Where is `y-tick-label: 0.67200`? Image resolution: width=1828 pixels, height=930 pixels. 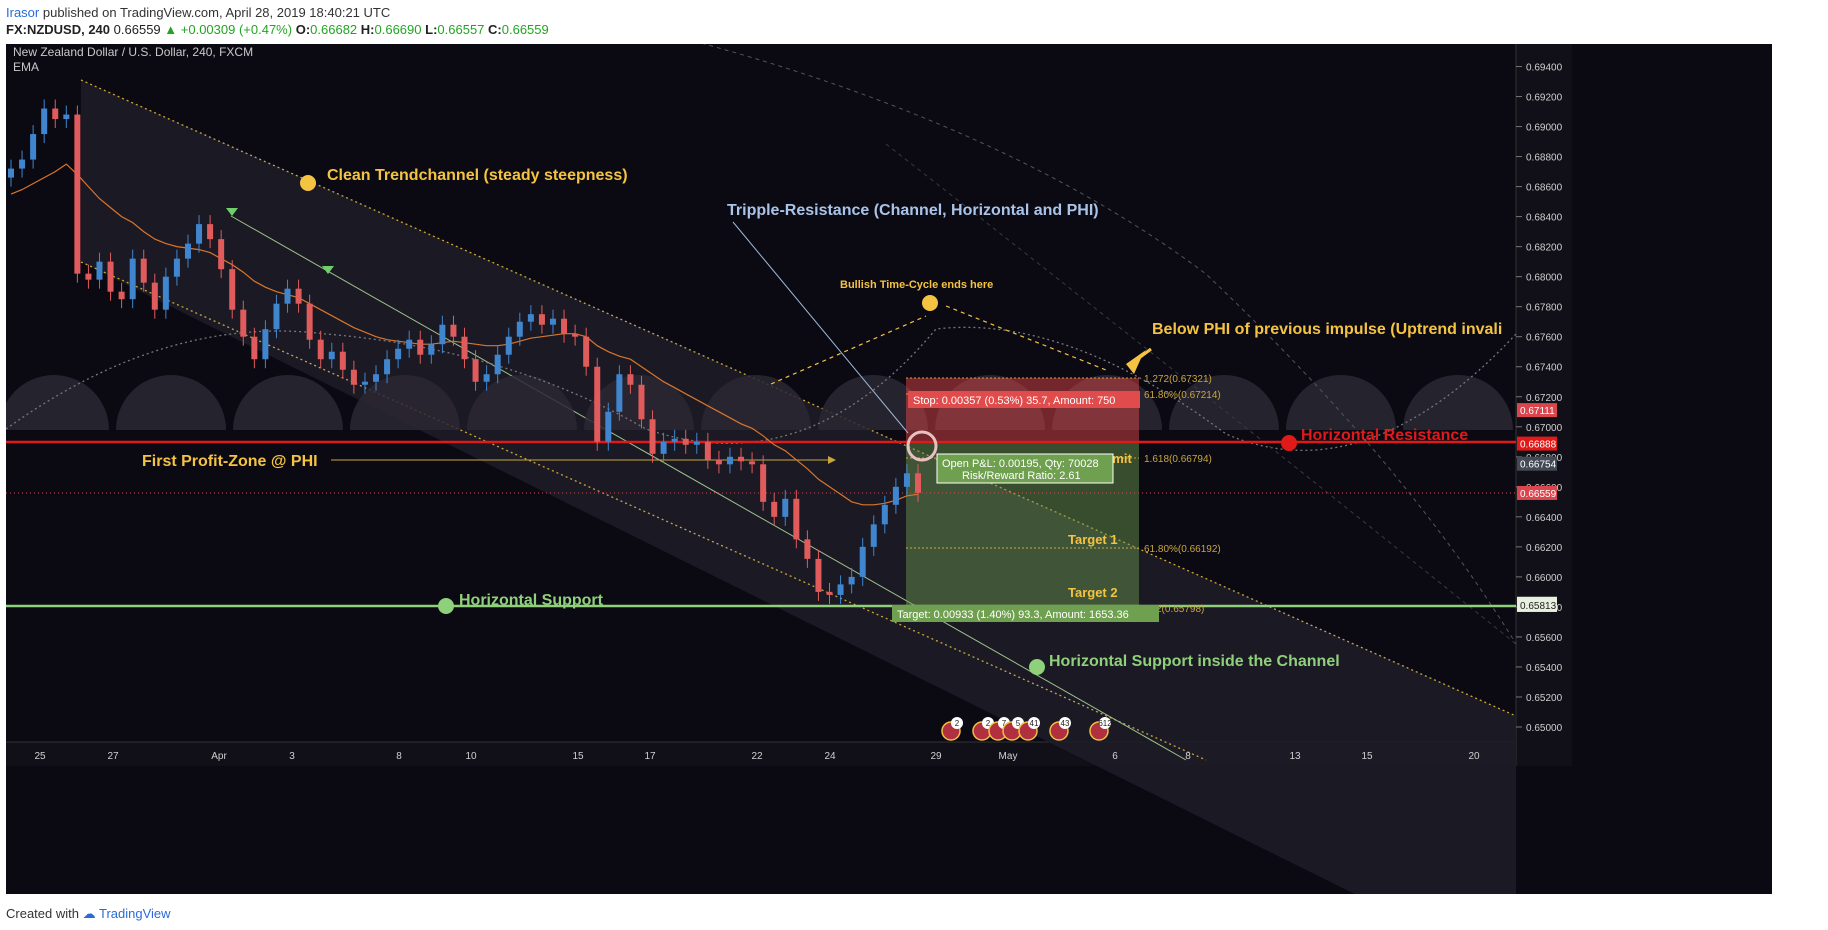 y-tick-label: 0.67200 is located at coordinates (1544, 398).